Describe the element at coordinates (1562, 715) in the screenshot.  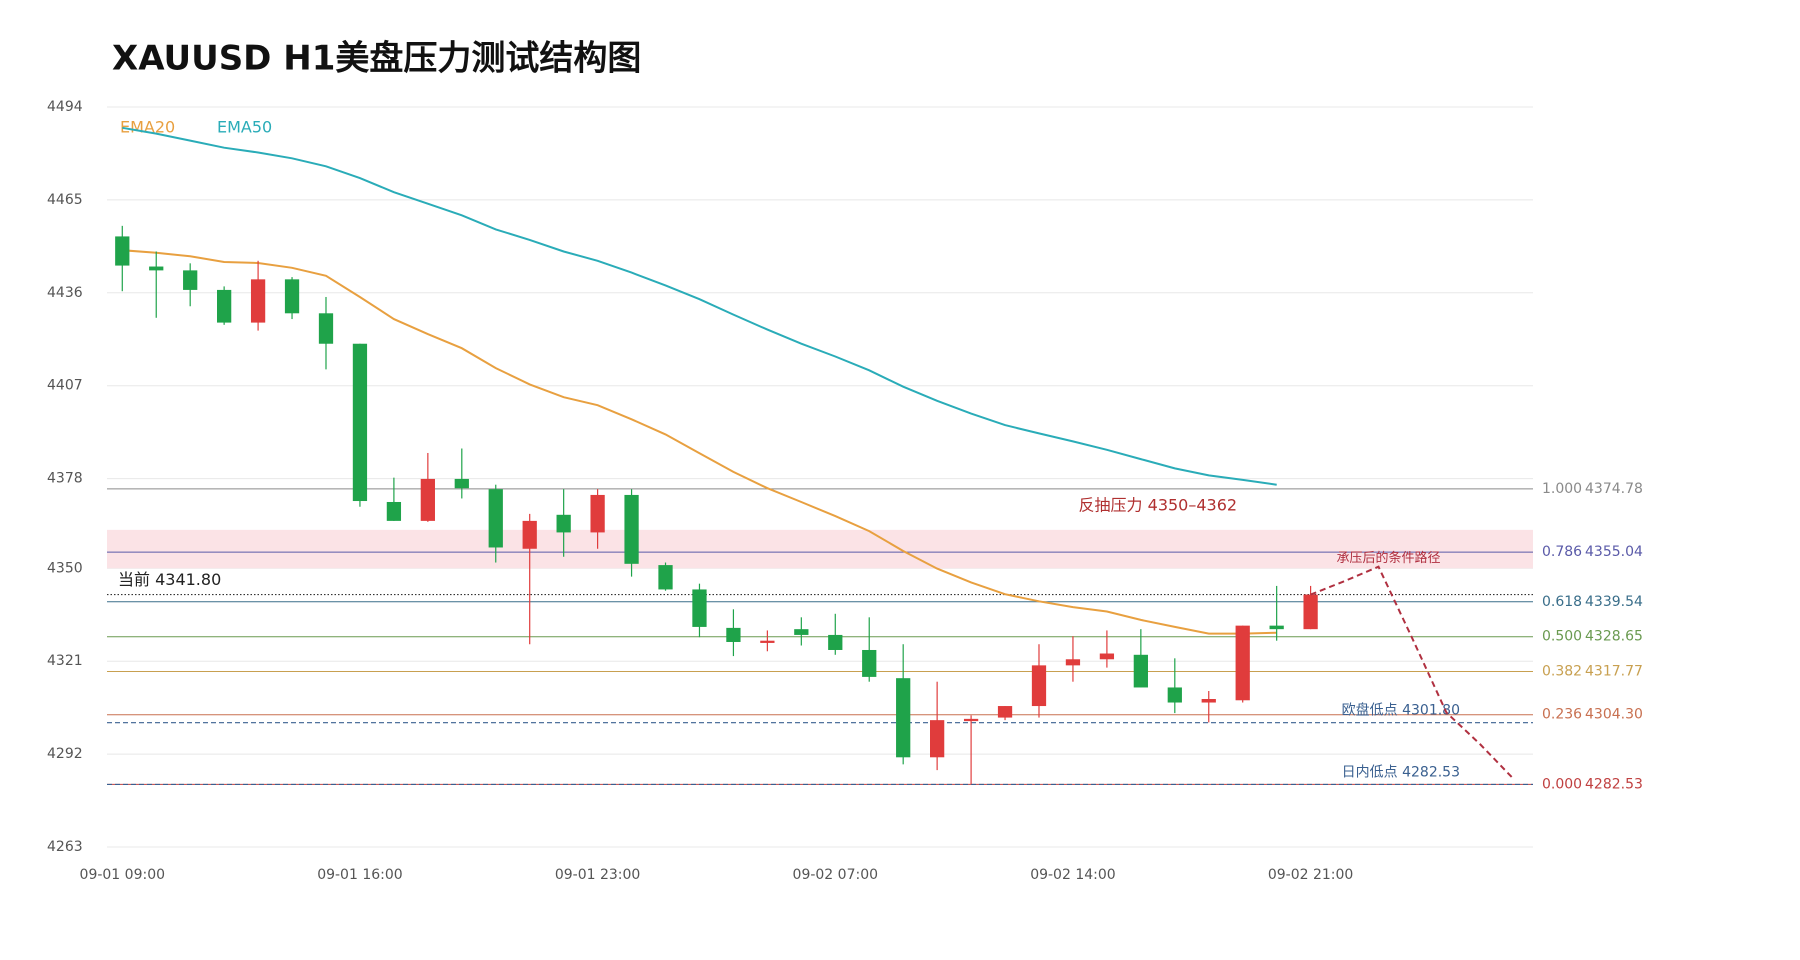
I see `fib-ratio: 0.236` at that location.